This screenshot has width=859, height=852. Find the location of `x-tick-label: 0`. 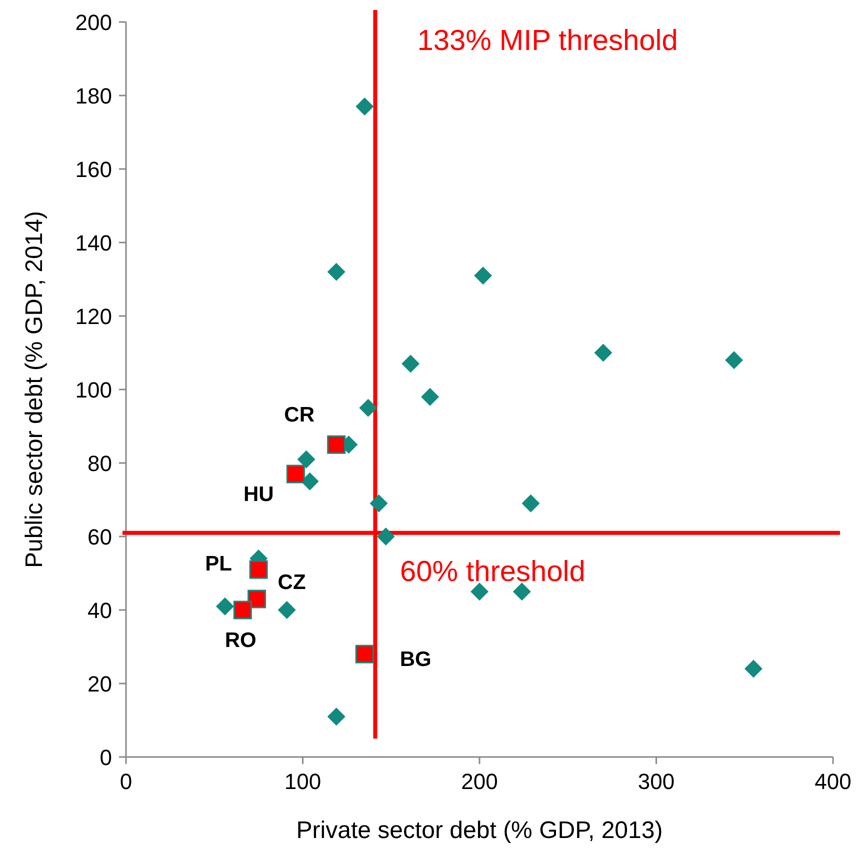

x-tick-label: 0 is located at coordinates (126, 781).